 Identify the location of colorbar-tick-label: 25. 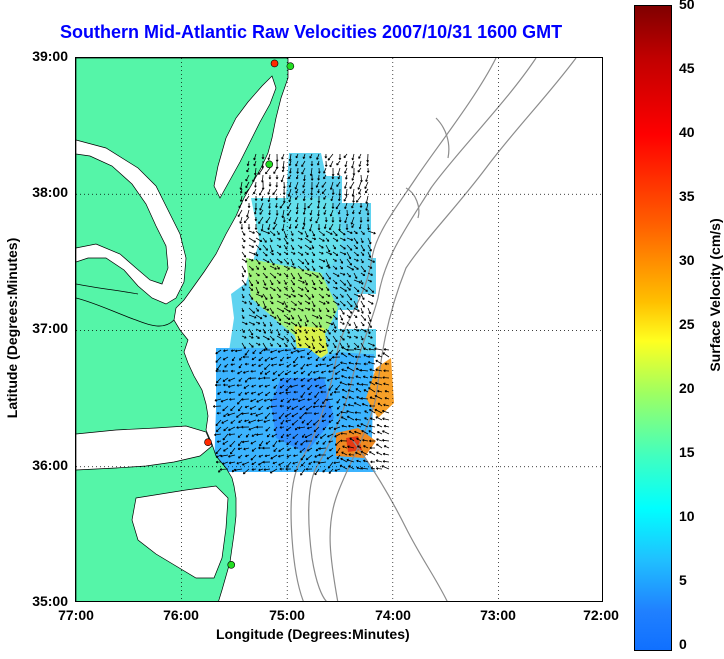
(687, 324).